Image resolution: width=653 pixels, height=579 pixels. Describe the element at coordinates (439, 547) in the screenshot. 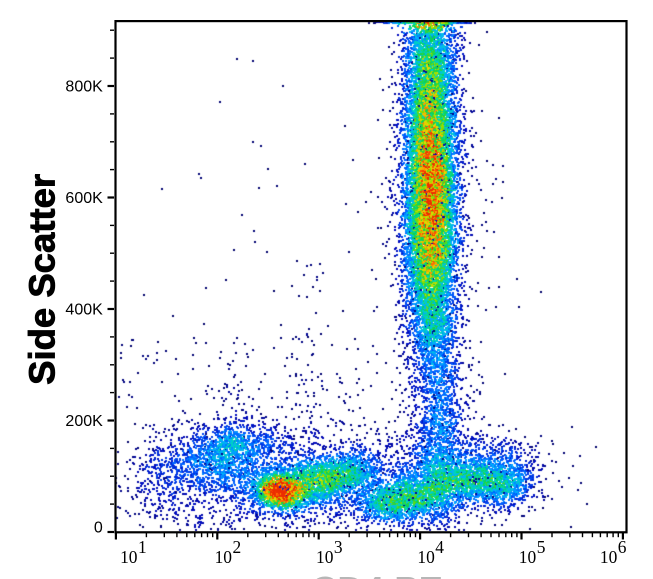

I see `svg-text: 4` at that location.